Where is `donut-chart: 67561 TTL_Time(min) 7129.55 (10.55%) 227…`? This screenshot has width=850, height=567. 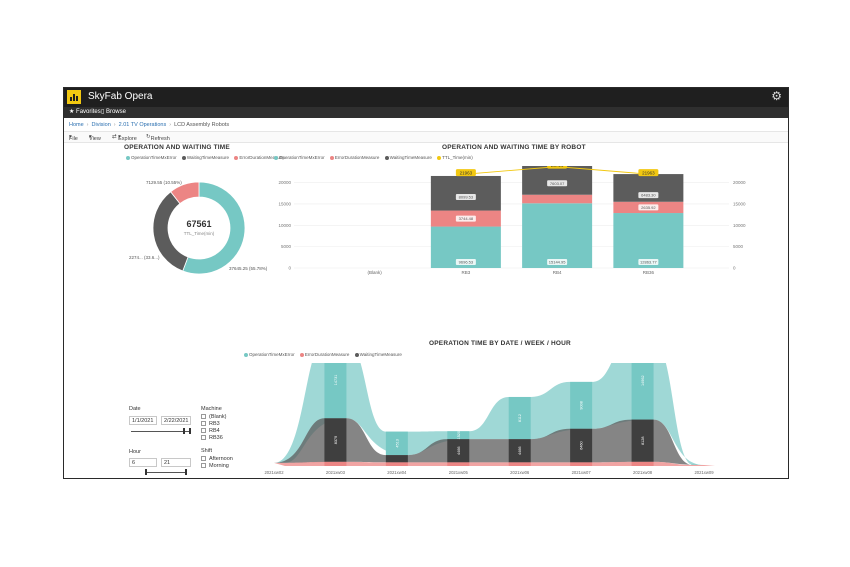 donut-chart: 67561 TTL_Time(min) 7129.55 (10.55%) 227… is located at coordinates (198, 227).